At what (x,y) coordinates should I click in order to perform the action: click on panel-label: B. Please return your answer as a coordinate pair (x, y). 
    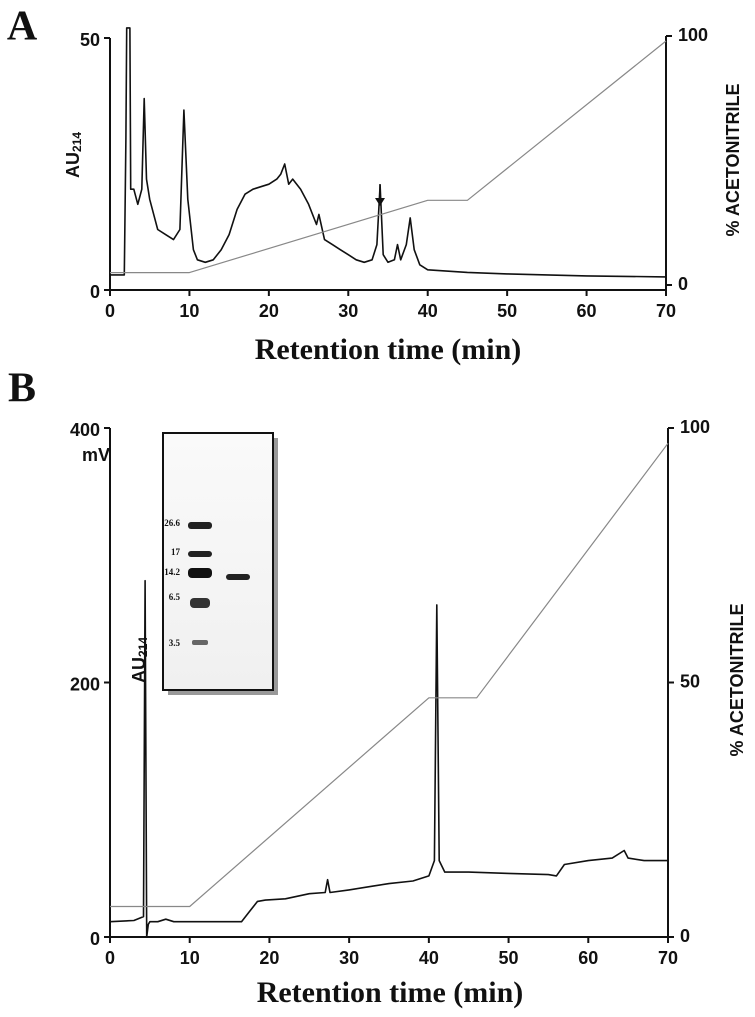
    Looking at the image, I should click on (22, 389).